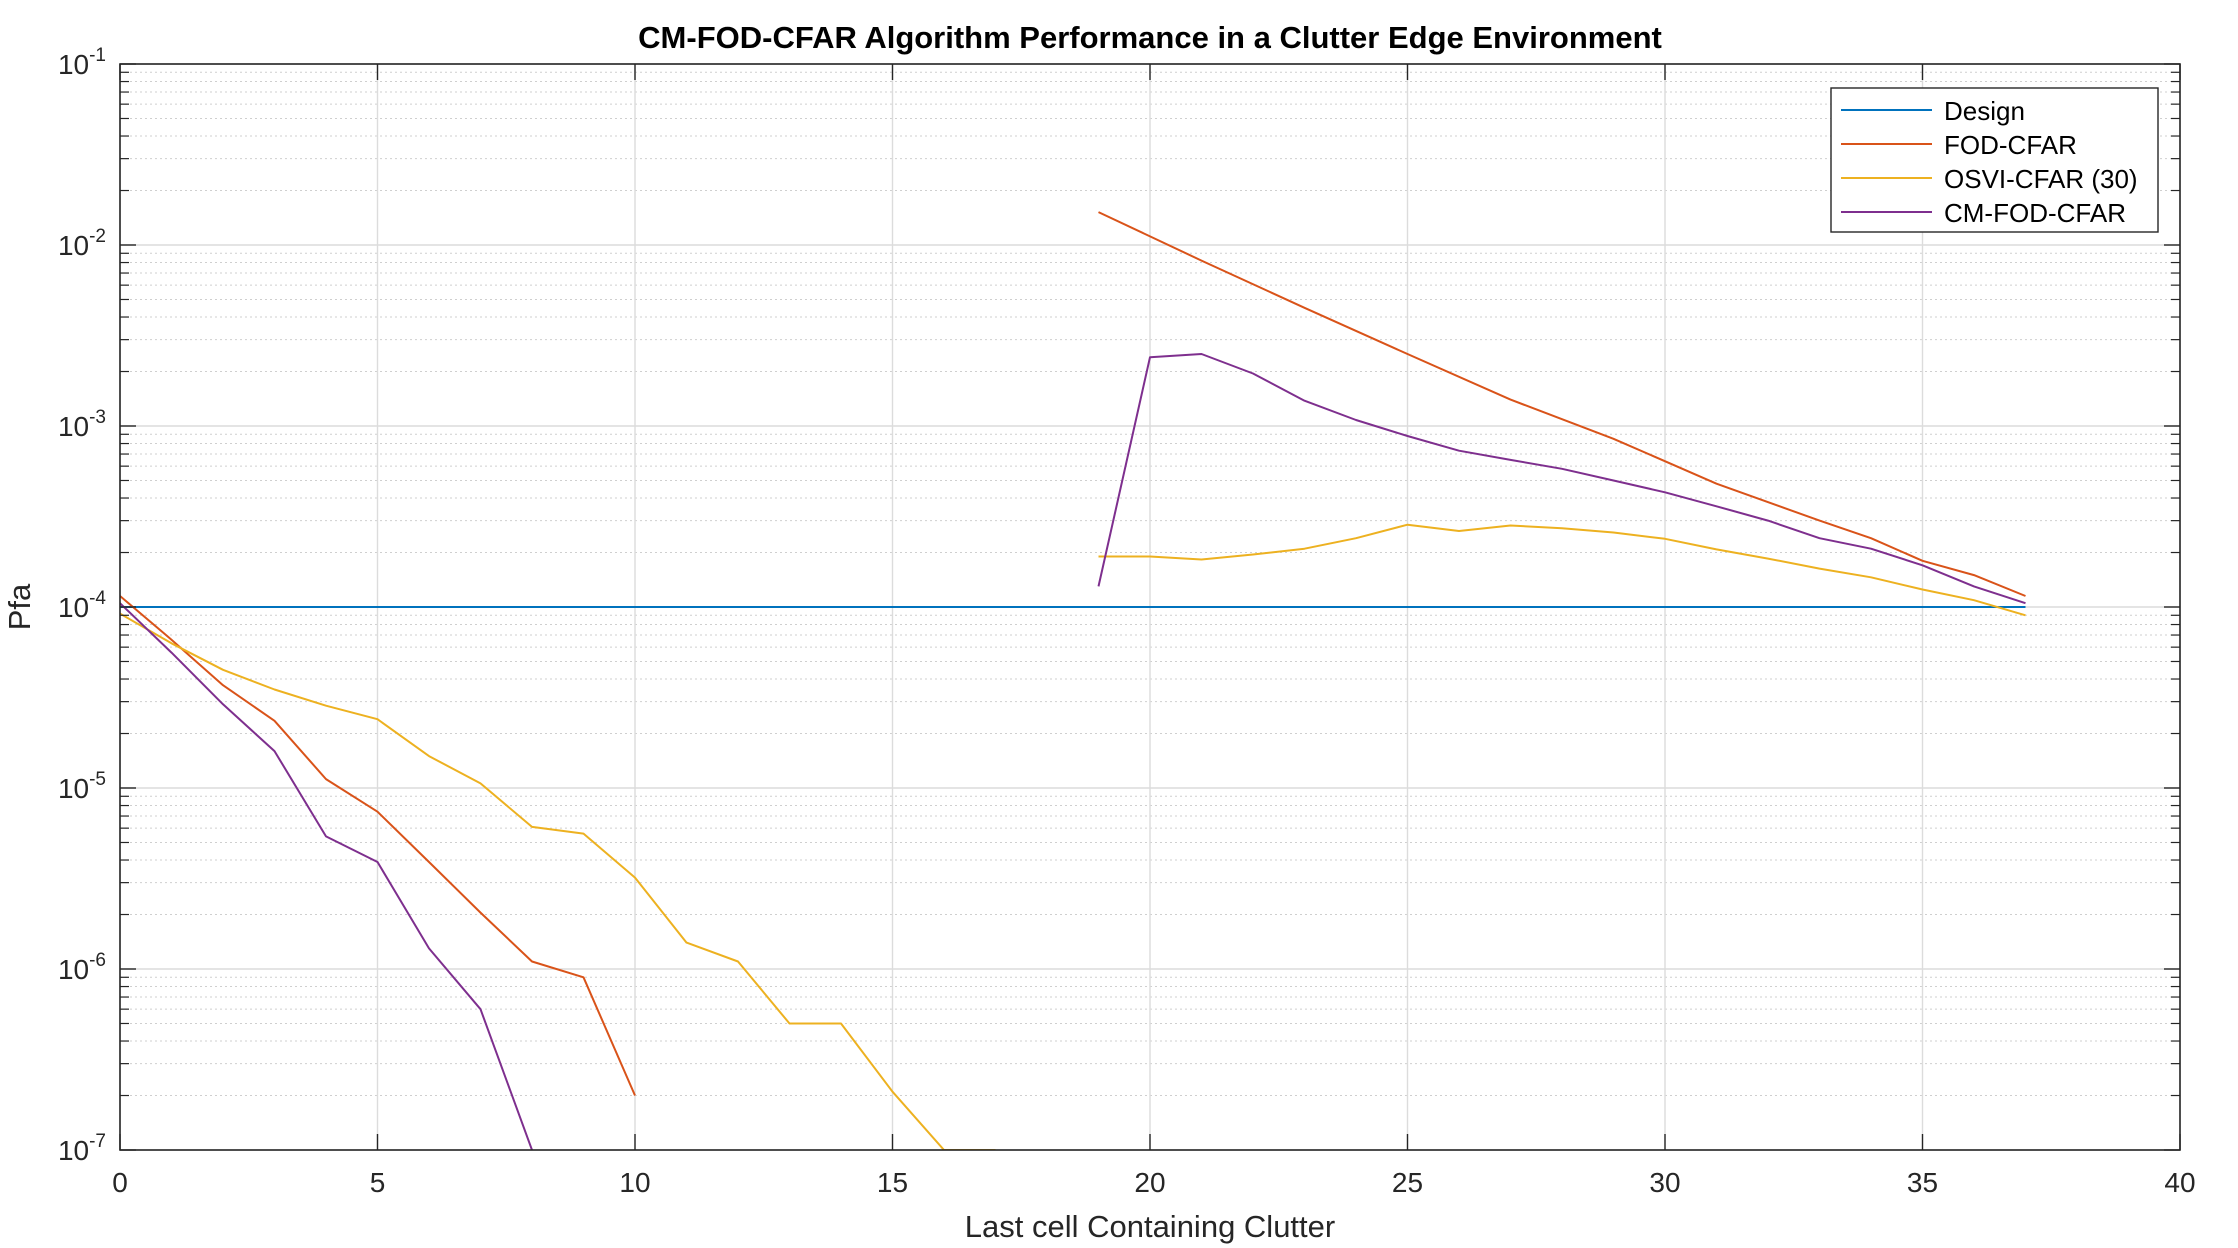 The height and width of the screenshot is (1248, 2238). What do you see at coordinates (19, 606) in the screenshot?
I see `y-axis-label: Pfa` at bounding box center [19, 606].